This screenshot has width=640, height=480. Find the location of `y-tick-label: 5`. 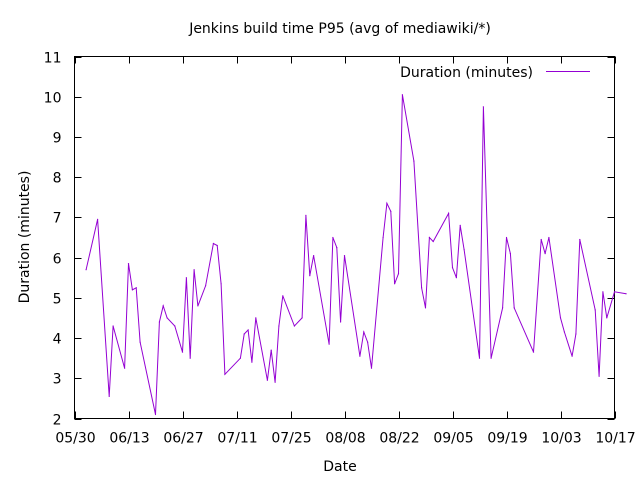

y-tick-label: 5 is located at coordinates (57, 300).